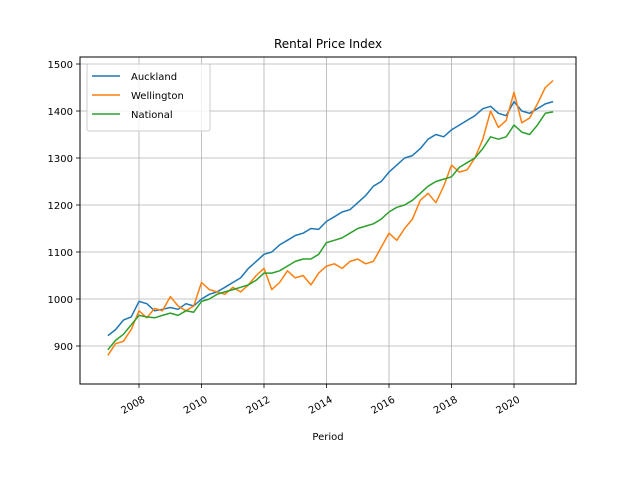 This screenshot has height=480, width=640. I want to click on y-tick-label: 1000, so click(60, 300).